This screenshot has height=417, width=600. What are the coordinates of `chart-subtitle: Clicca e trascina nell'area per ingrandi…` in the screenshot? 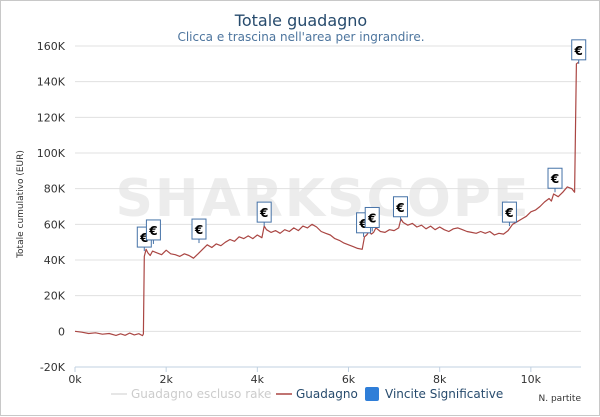 It's located at (300, 37).